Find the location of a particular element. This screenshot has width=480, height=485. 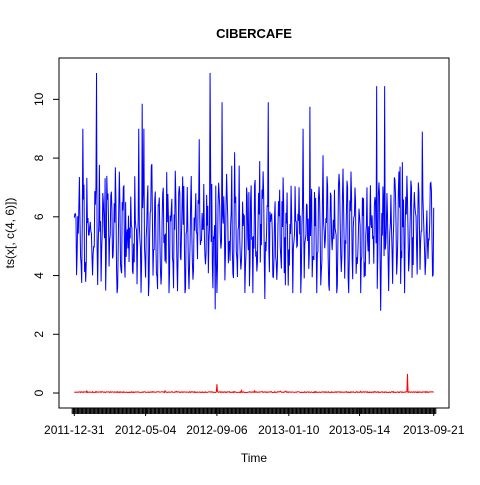

y-tick-label: 8 is located at coordinates (39, 157).